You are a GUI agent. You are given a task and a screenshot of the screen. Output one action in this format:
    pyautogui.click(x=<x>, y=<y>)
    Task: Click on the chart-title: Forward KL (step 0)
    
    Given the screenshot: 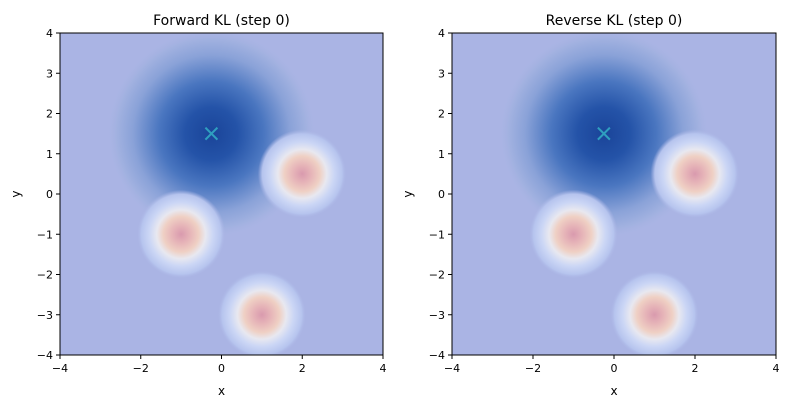 What is the action you would take?
    pyautogui.click(x=221, y=21)
    